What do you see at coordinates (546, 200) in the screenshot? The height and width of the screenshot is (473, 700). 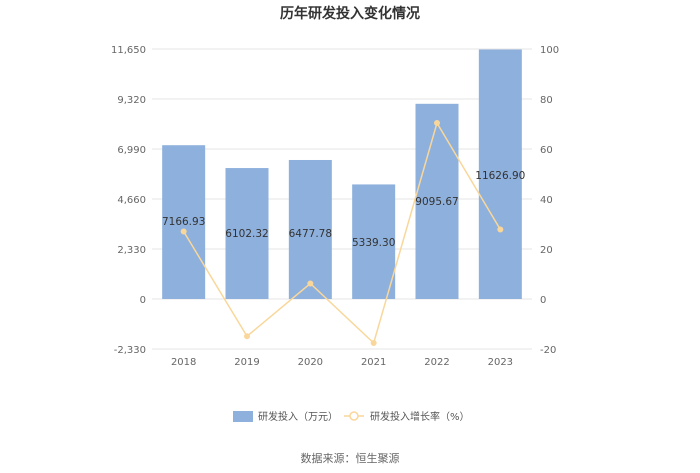 I see `y-right-tick-label: 40` at bounding box center [546, 200].